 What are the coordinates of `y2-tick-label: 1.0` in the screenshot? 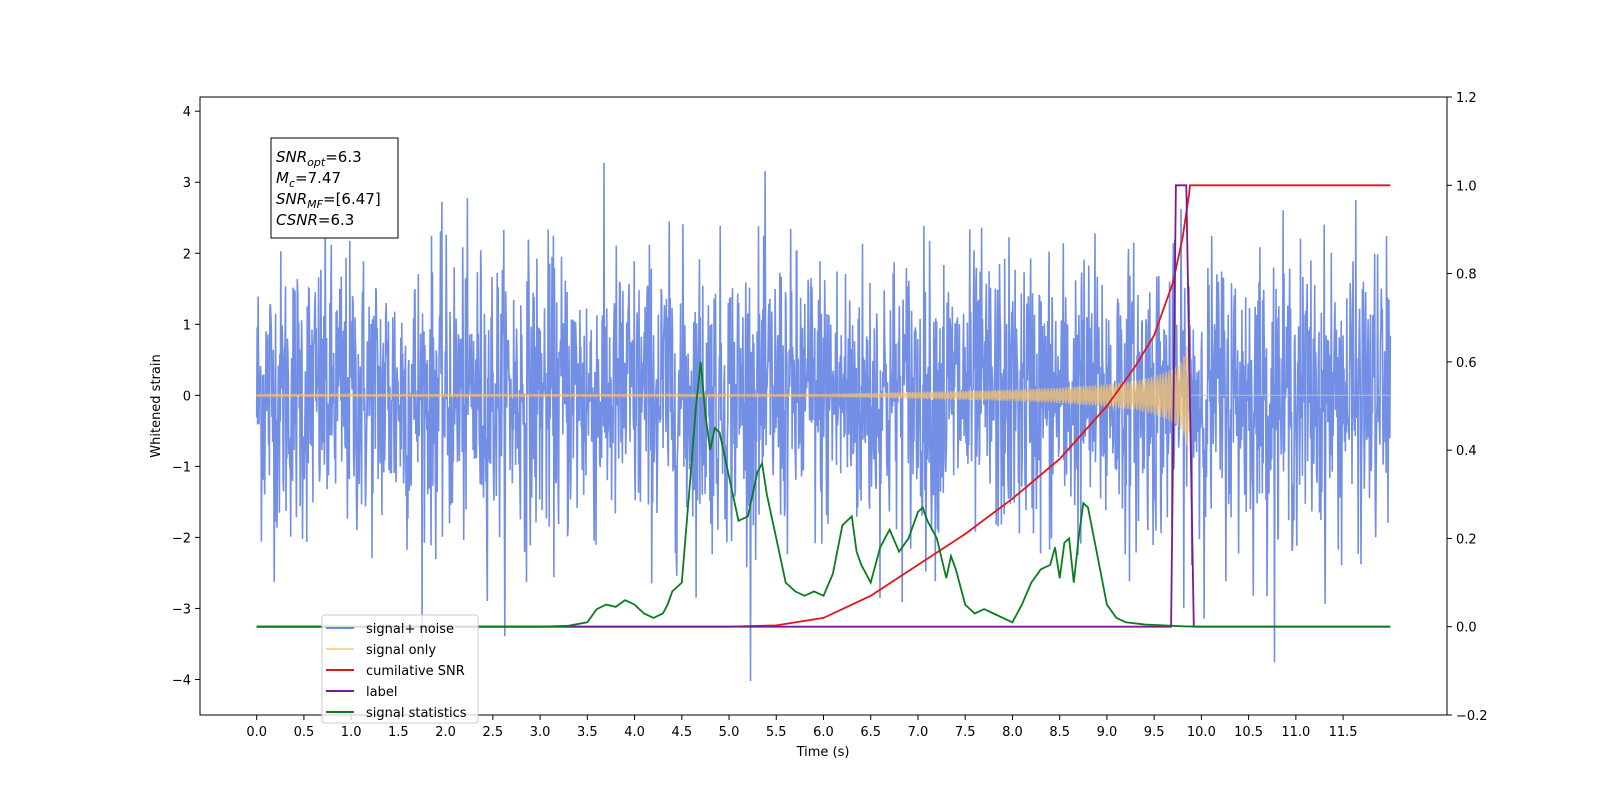 It's located at (1466, 186).